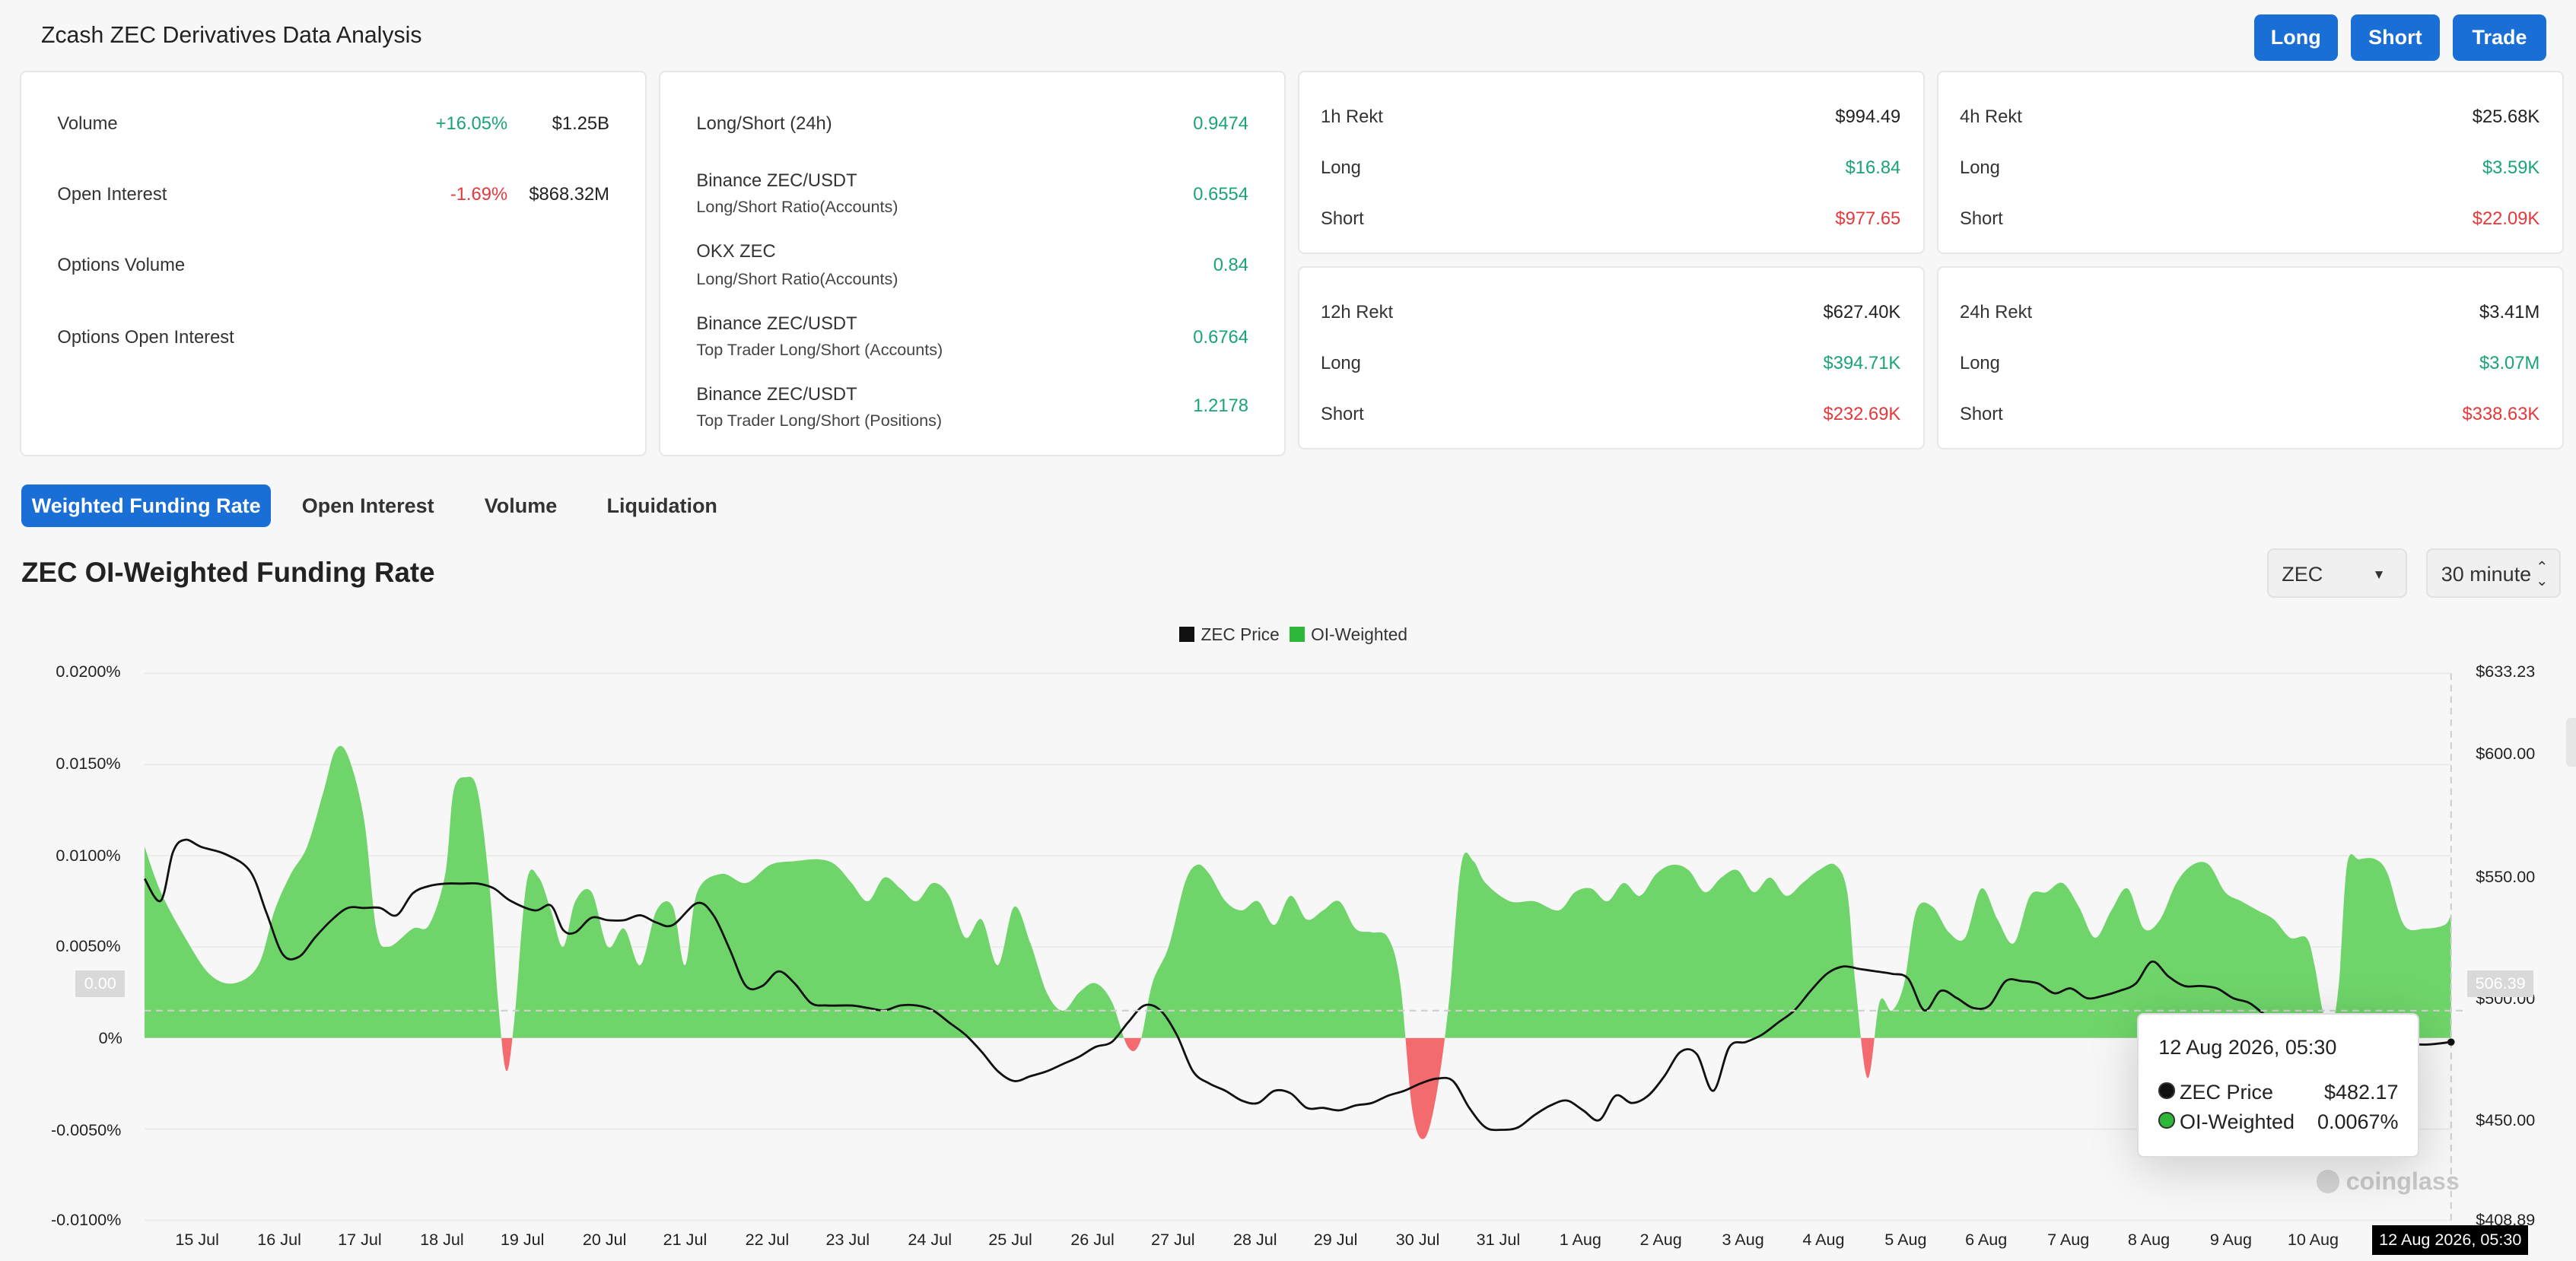  Describe the element at coordinates (1868, 219) in the screenshot. I see `rekt-short-value: $977.65` at that location.